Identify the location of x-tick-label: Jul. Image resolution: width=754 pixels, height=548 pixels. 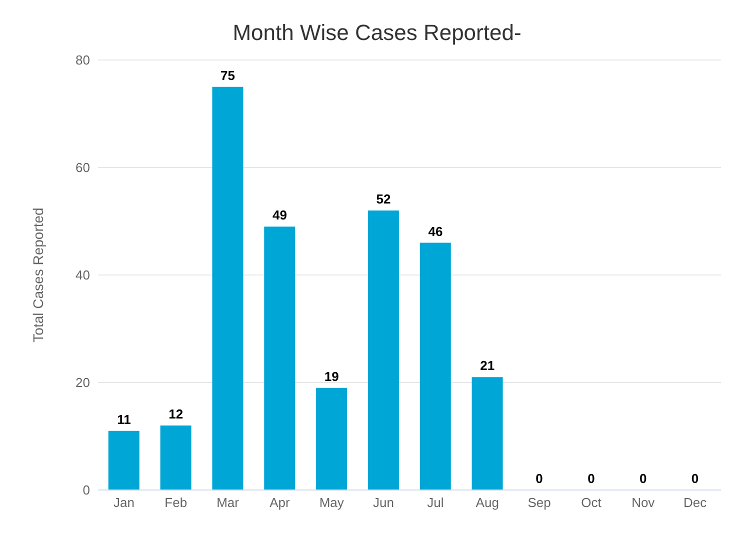
(435, 502).